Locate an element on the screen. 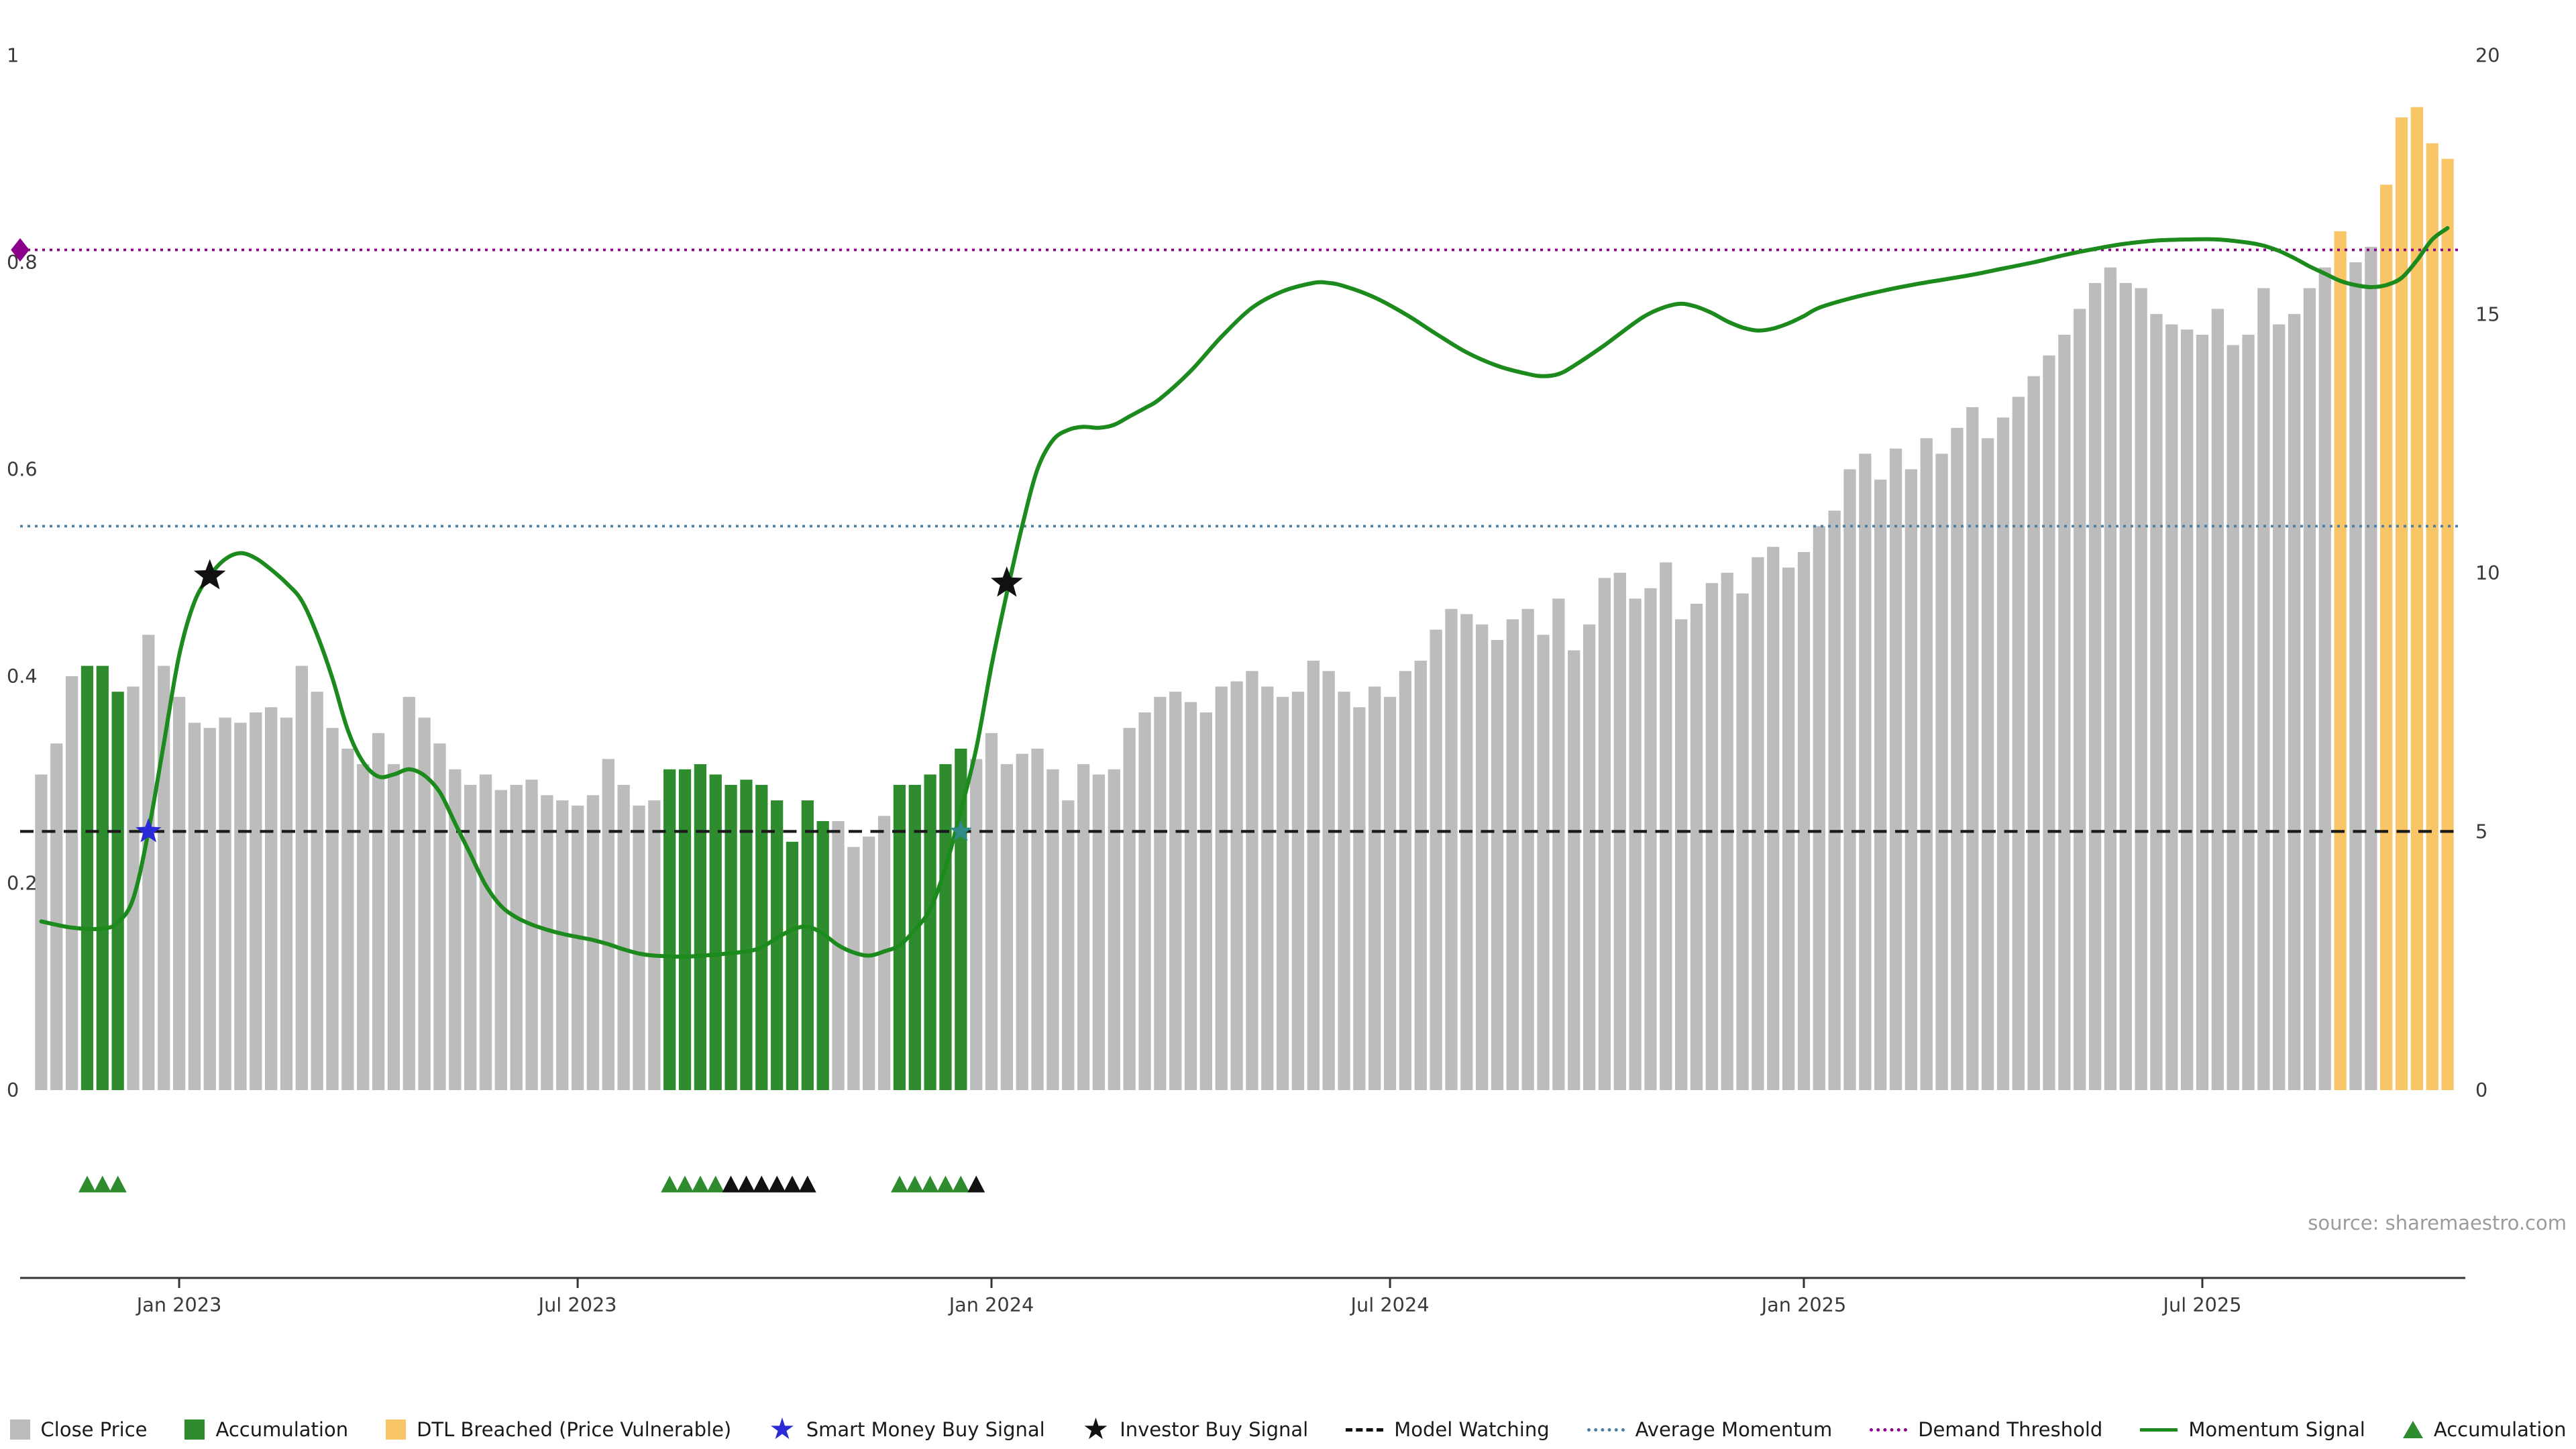 This screenshot has height=1449, width=2576. legend-label: Accumulation is located at coordinates (2500, 1429).